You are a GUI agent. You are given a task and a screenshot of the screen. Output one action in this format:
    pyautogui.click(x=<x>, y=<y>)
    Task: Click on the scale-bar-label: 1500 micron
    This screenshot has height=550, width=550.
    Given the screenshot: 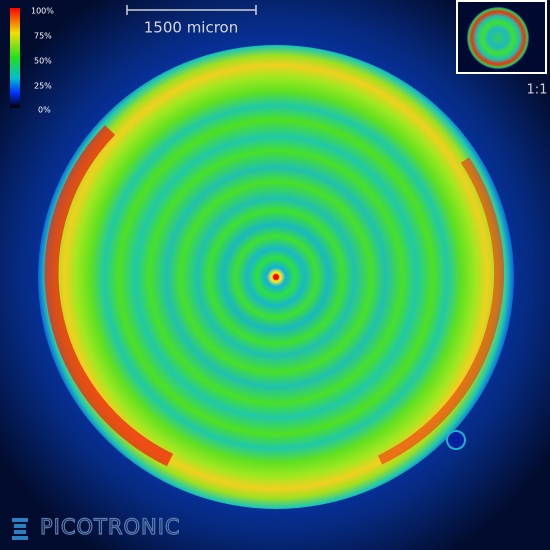 What is the action you would take?
    pyautogui.click(x=191, y=28)
    